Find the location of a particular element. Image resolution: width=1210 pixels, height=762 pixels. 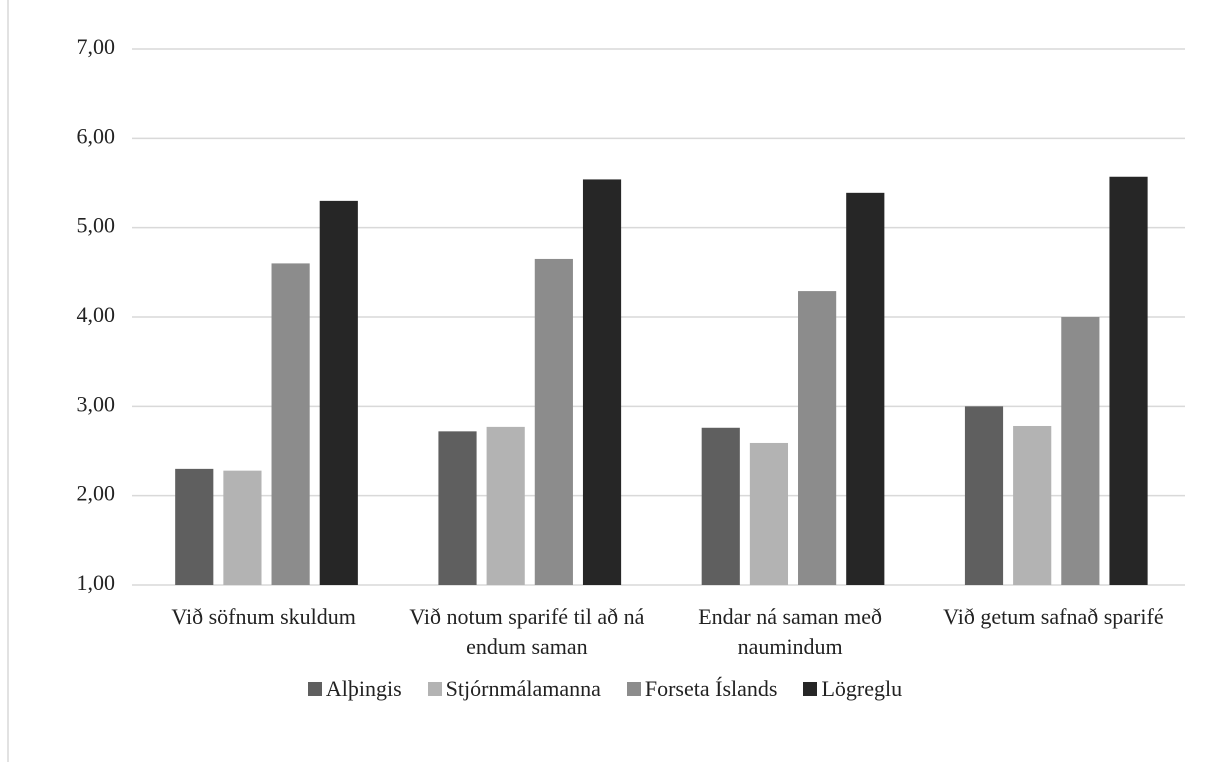

legend-item: Forseta Íslands is located at coordinates (702, 689).